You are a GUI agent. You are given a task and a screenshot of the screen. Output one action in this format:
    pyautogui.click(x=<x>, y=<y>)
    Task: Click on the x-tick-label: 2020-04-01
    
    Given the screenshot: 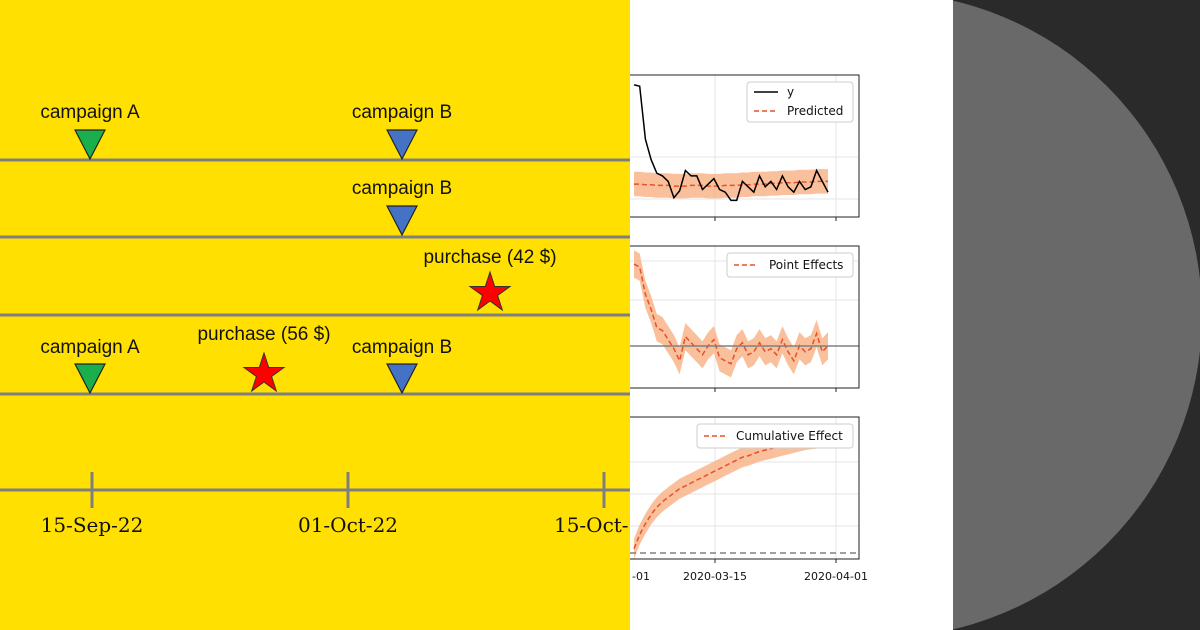 What is the action you would take?
    pyautogui.click(x=836, y=576)
    